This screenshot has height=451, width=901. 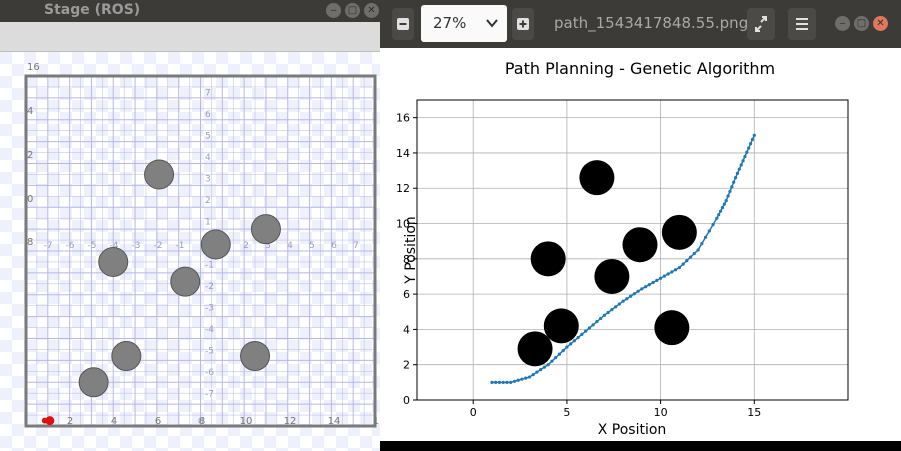 I want to click on stage-y-label: 8, so click(x=30, y=242).